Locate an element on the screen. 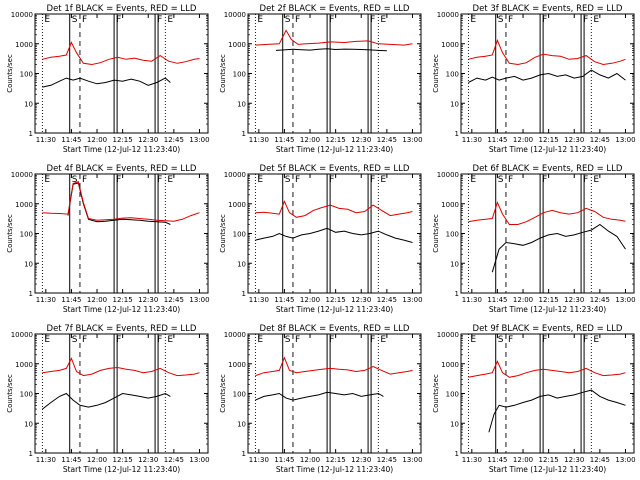 The height and width of the screenshot is (480, 640). chart-title: Det 9f BLACK = Events, RED = LLD is located at coordinates (548, 329).